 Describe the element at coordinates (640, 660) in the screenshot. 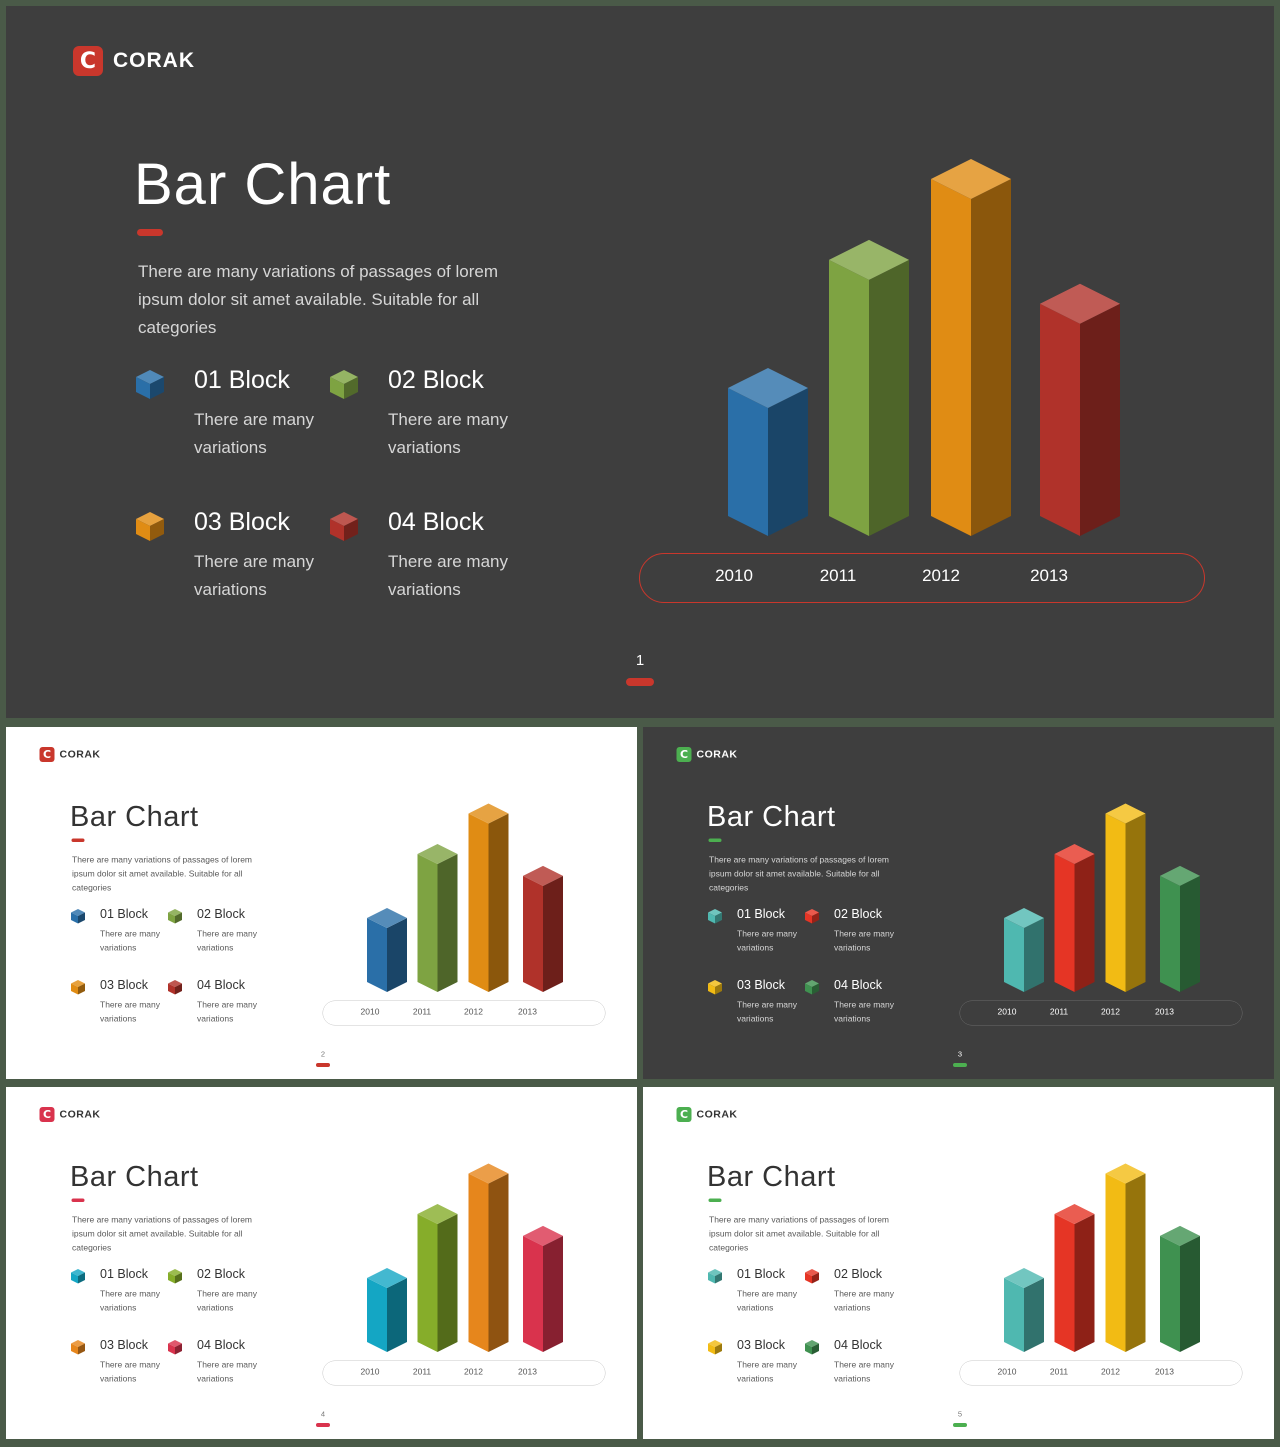

I see `page-number: 1` at that location.